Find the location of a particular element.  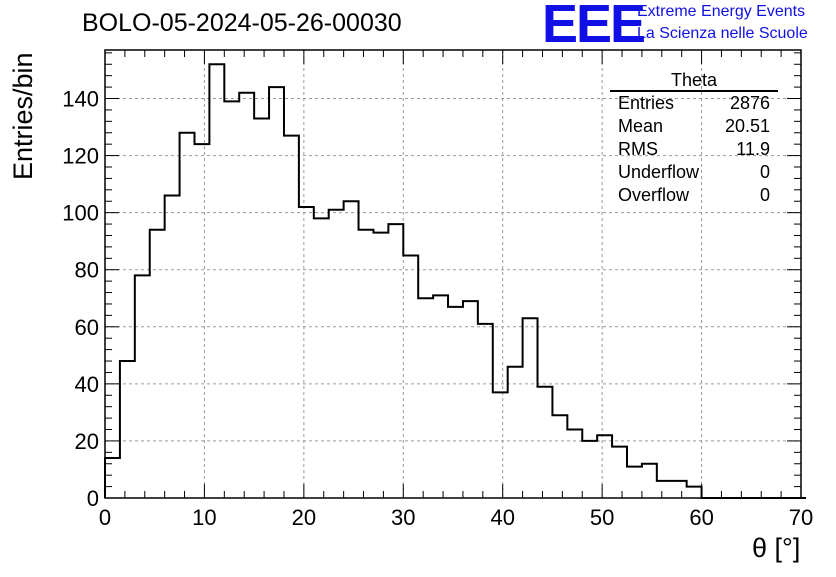

stats-value: 11.9 is located at coordinates (753, 149).